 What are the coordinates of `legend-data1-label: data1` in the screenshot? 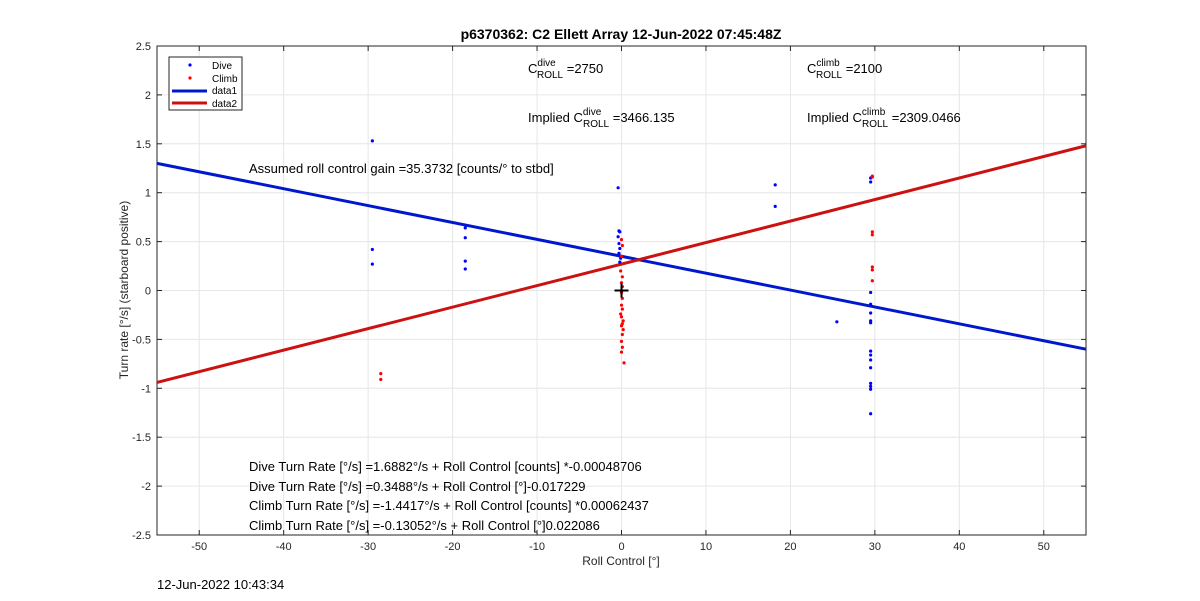 It's located at (224, 91).